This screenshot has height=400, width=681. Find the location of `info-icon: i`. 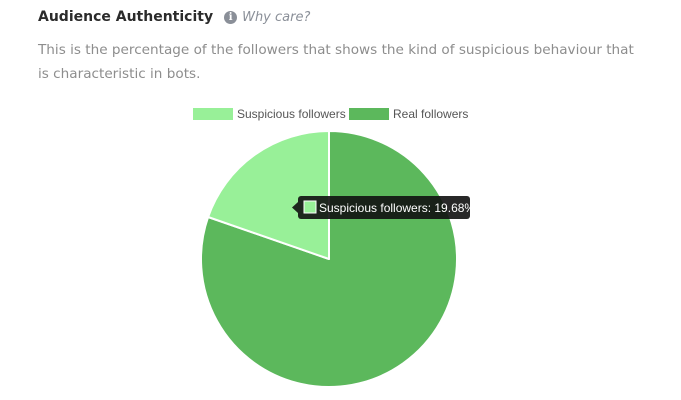

info-icon: i is located at coordinates (231, 17).